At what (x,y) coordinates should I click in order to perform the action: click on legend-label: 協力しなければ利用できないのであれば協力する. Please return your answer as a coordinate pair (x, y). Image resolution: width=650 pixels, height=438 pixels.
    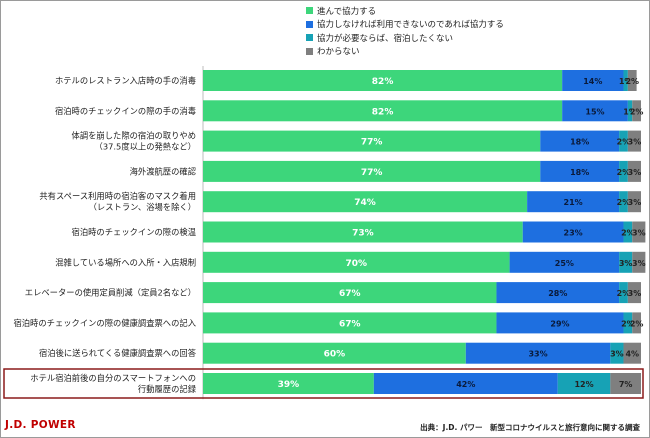
    Looking at the image, I should click on (410, 25).